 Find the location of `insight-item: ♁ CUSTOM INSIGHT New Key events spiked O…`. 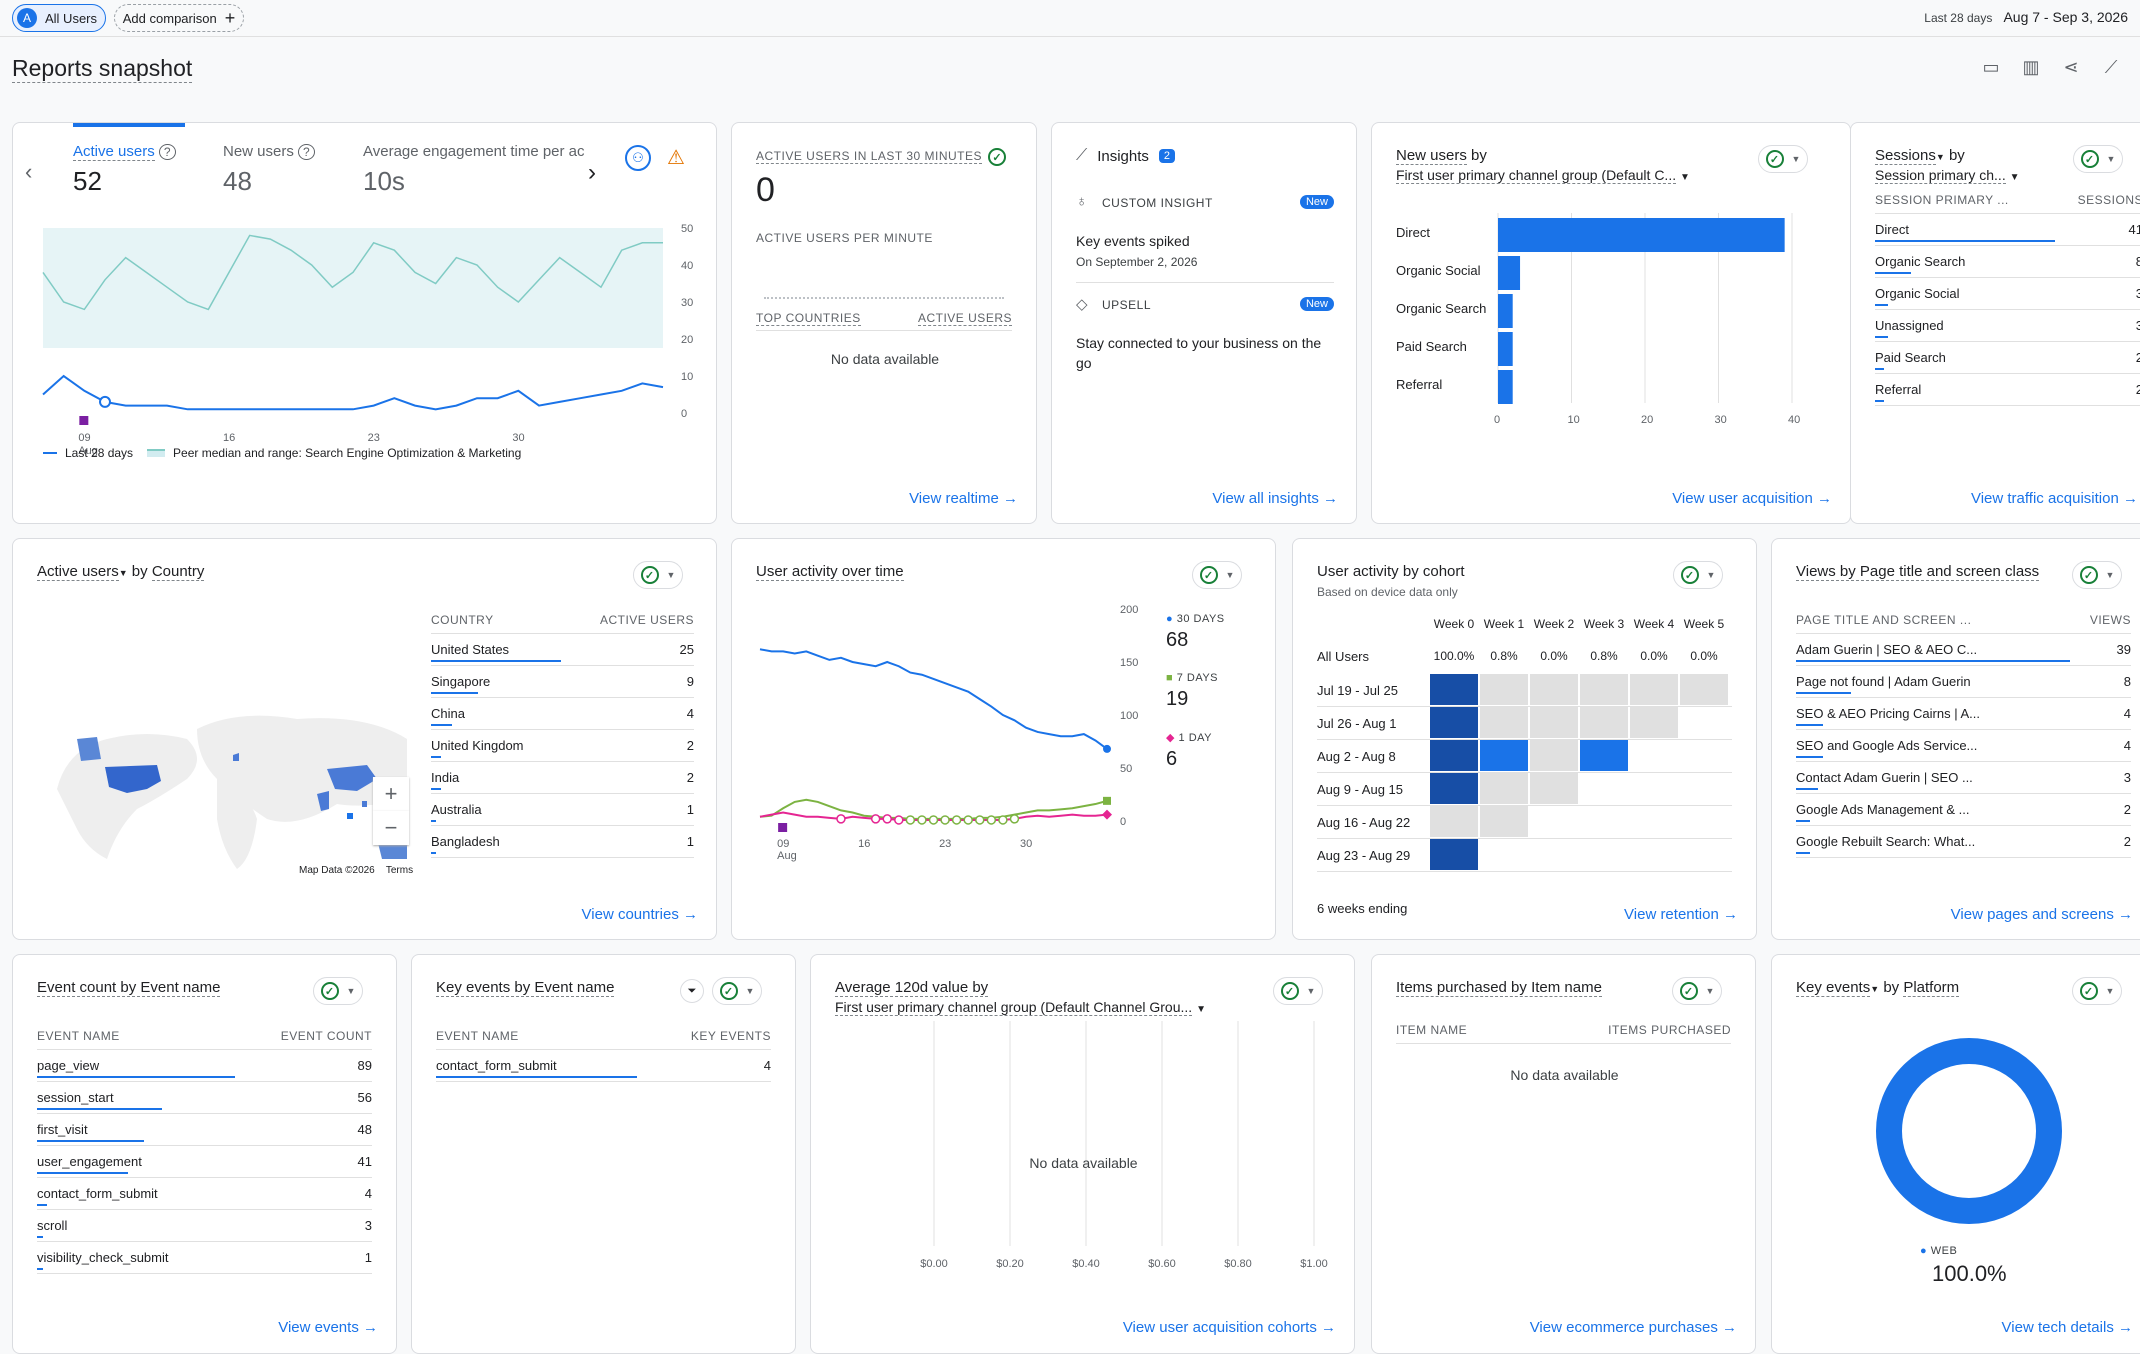

insight-item: ♁ CUSTOM INSIGHT New Key events spiked O… is located at coordinates (1205, 238).